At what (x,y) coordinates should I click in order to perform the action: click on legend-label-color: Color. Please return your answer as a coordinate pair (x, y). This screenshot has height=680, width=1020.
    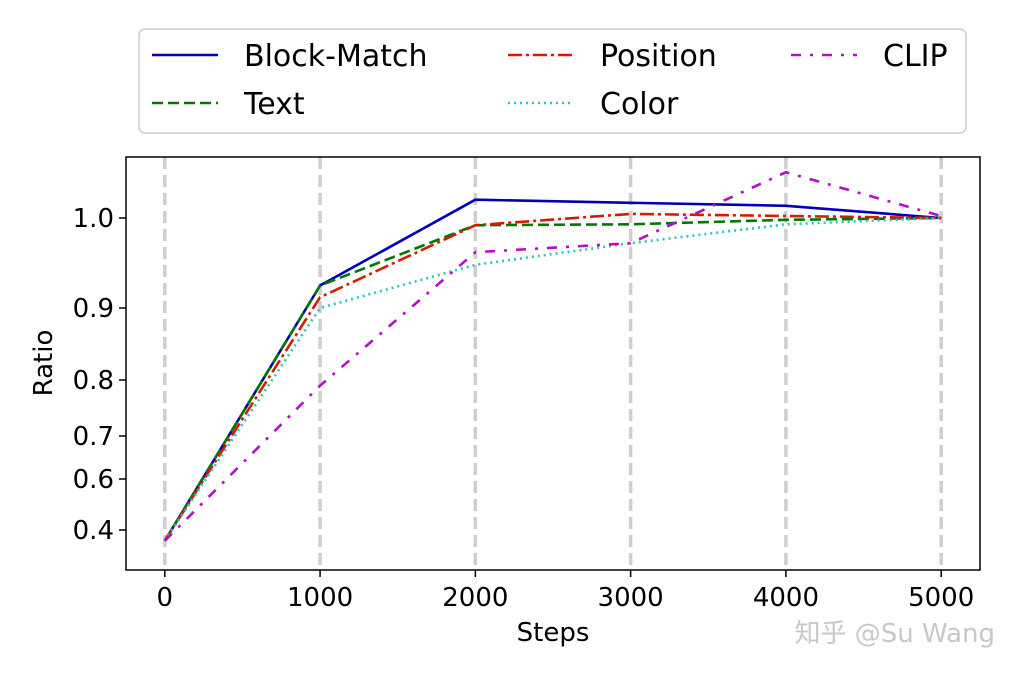
    Looking at the image, I should click on (639, 104).